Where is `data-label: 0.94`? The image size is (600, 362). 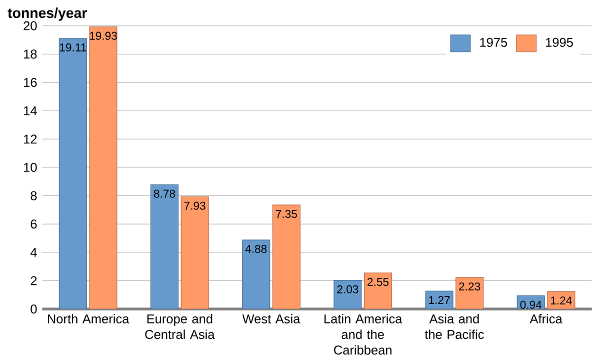
data-label: 0.94 is located at coordinates (531, 304).